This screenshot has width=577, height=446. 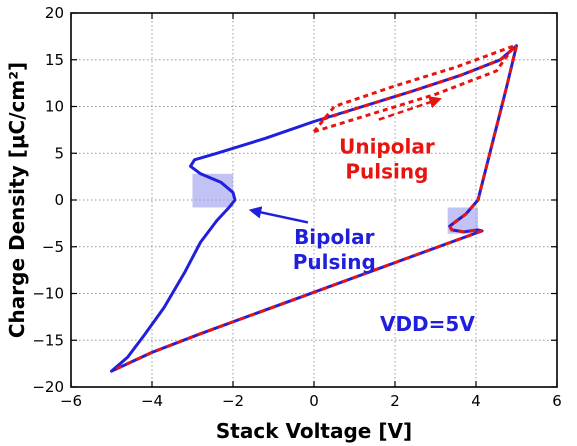 What do you see at coordinates (557, 401) in the screenshot?
I see `x-tick-label: 6` at bounding box center [557, 401].